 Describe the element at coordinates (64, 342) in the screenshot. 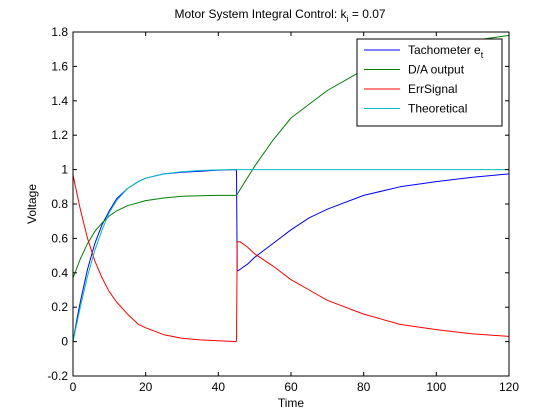

I see `y-tick-label: 0` at that location.